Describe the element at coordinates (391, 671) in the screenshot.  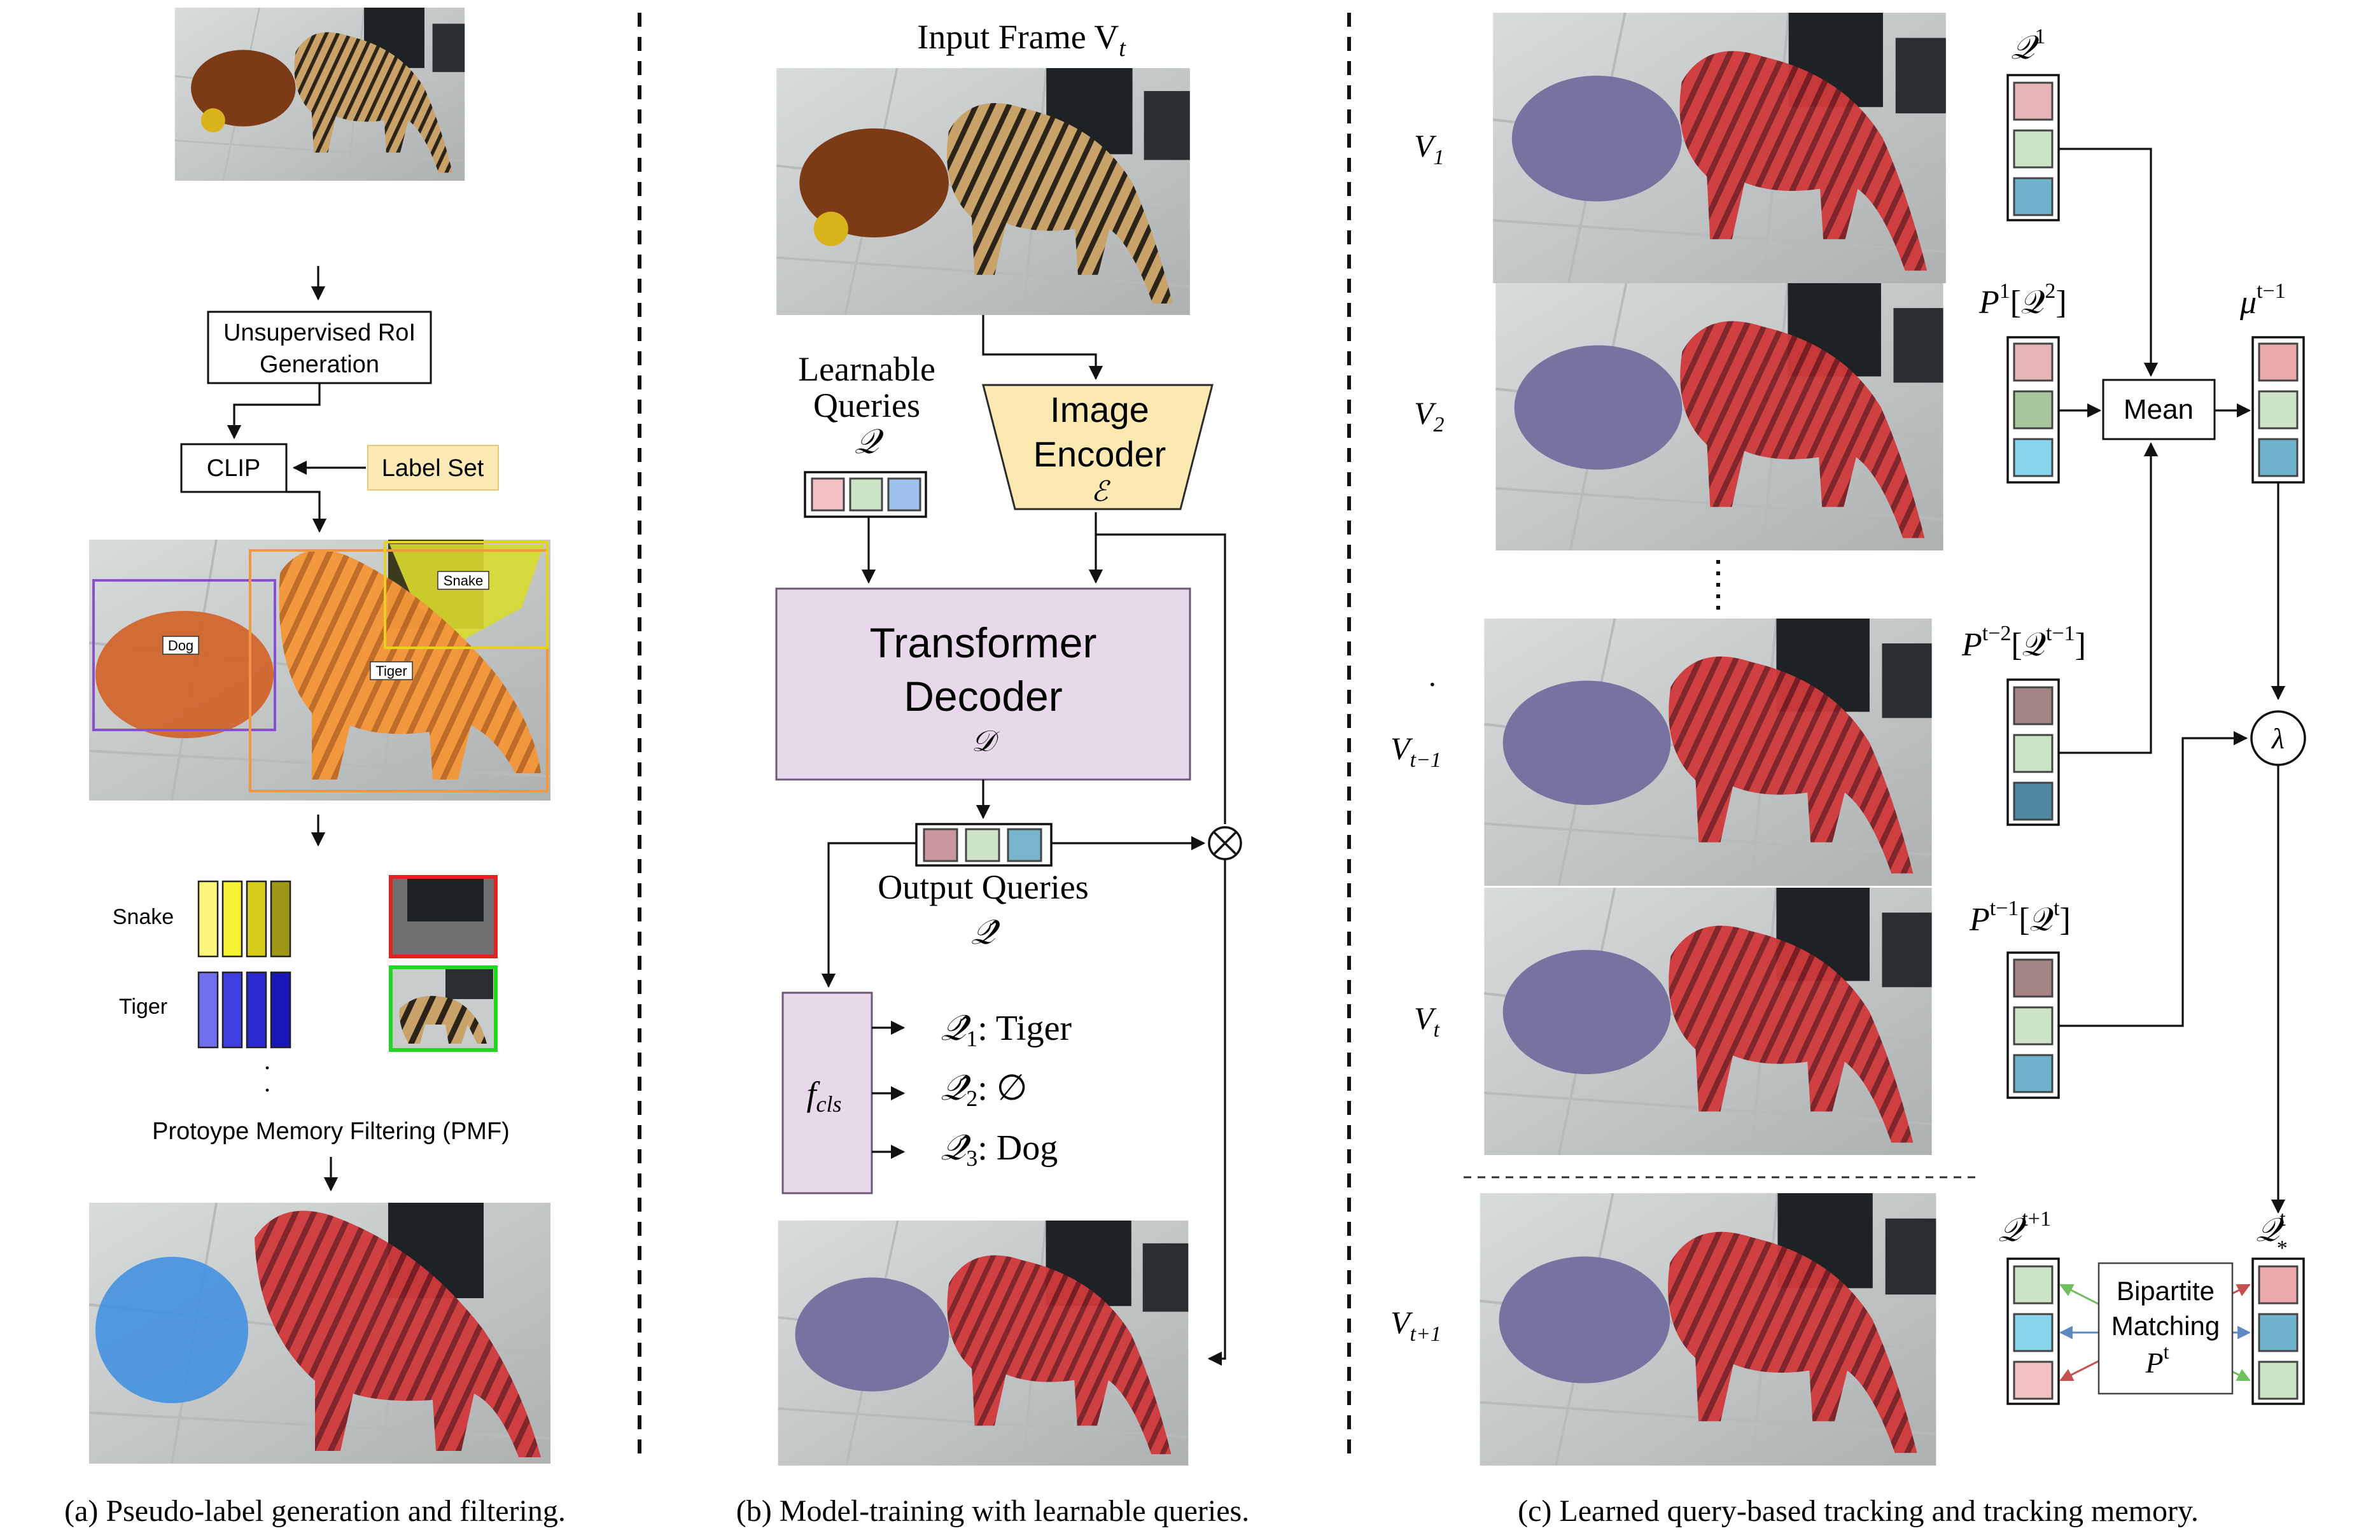
I see `tiger-tag: Tiger` at that location.